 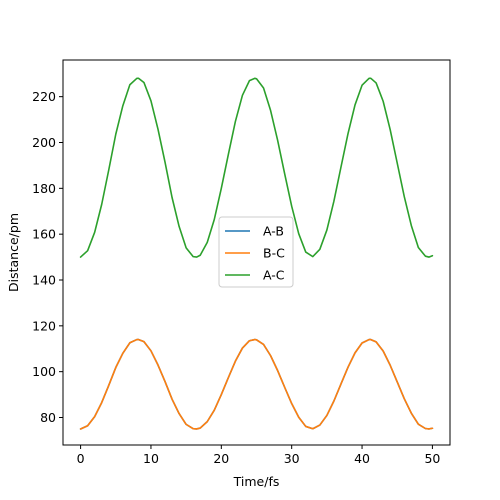 I want to click on x-tick-label: 10, so click(x=151, y=458).